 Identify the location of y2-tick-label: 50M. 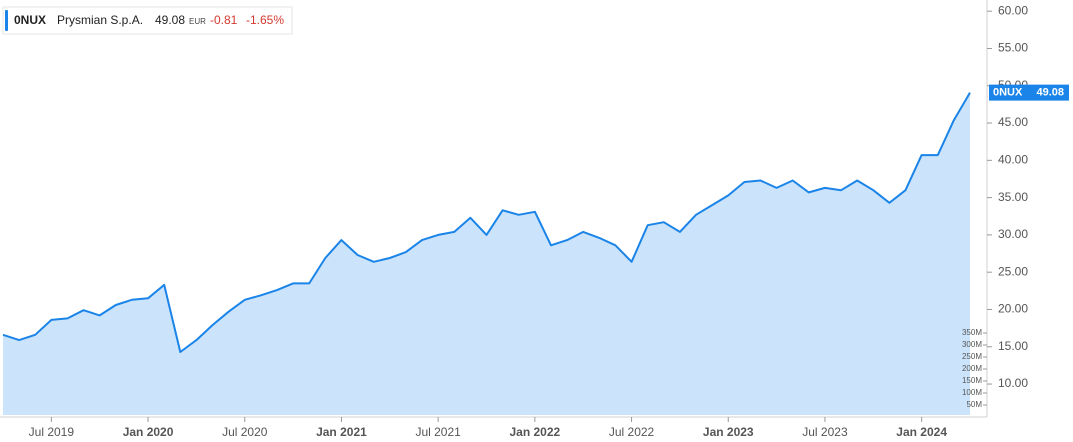
(974, 404).